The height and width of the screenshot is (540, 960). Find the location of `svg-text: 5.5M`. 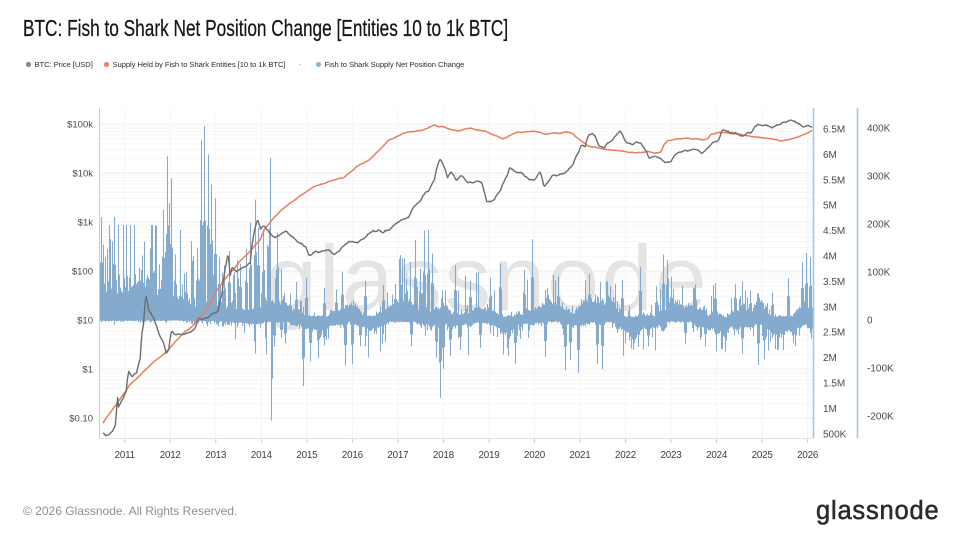

svg-text: 5.5M is located at coordinates (834, 180).